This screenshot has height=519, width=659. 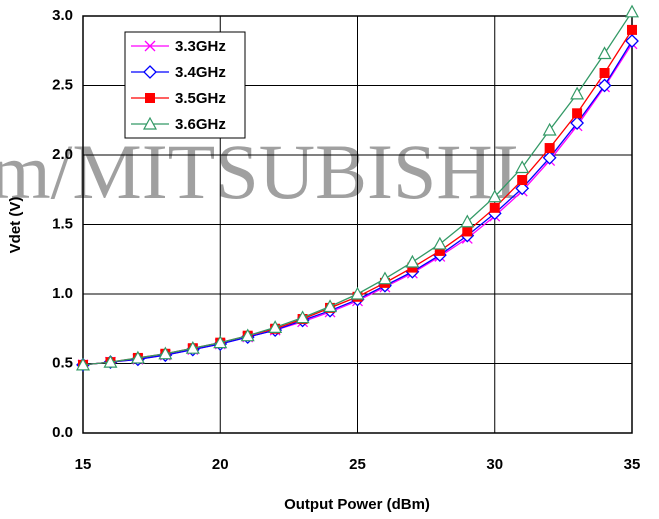 I want to click on y-tick-label: 0.5, so click(x=62, y=362).